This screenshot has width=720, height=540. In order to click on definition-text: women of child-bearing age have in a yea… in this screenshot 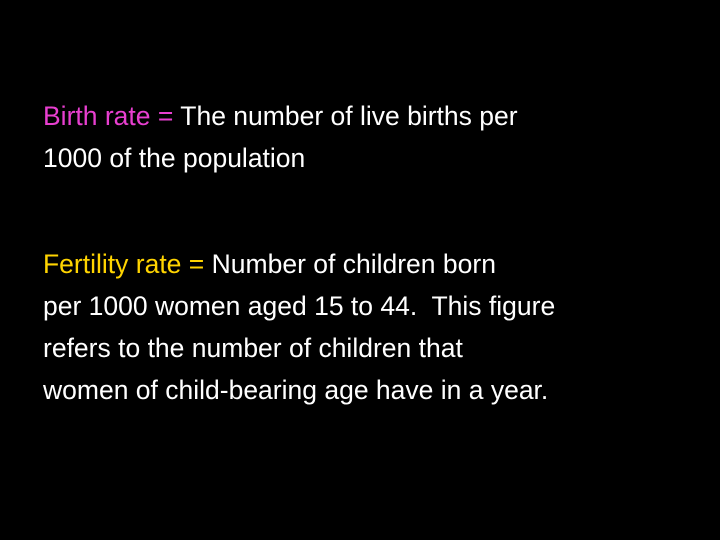, I will do `click(296, 390)`.